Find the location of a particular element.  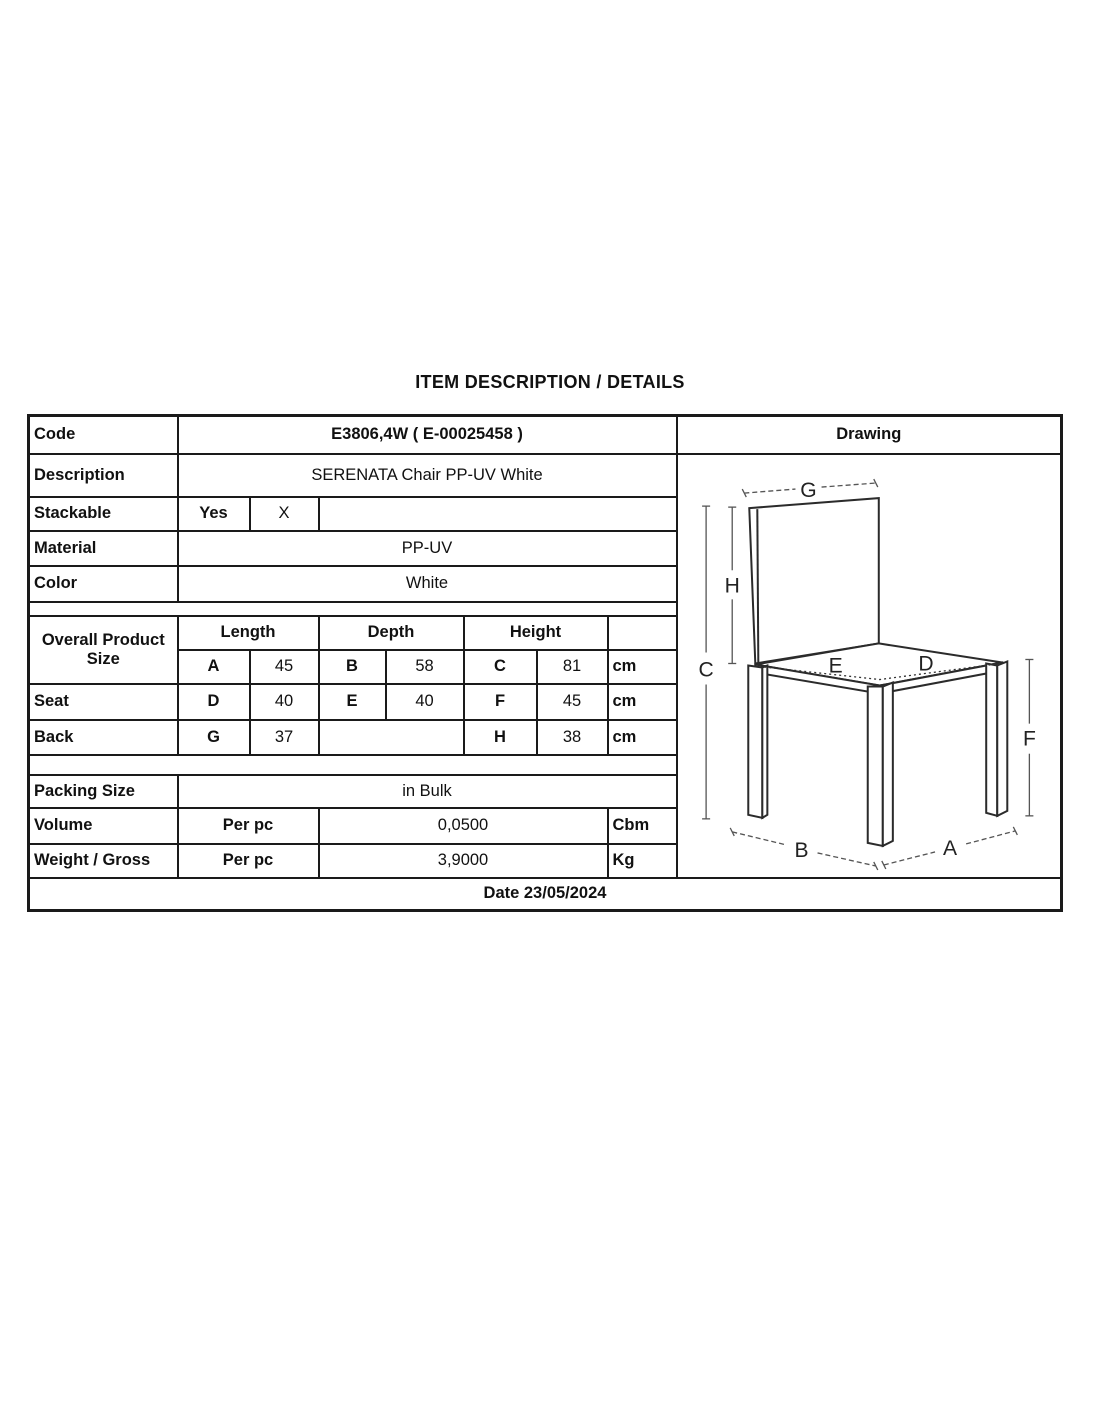

overall-b-value: 58 is located at coordinates (424, 666).